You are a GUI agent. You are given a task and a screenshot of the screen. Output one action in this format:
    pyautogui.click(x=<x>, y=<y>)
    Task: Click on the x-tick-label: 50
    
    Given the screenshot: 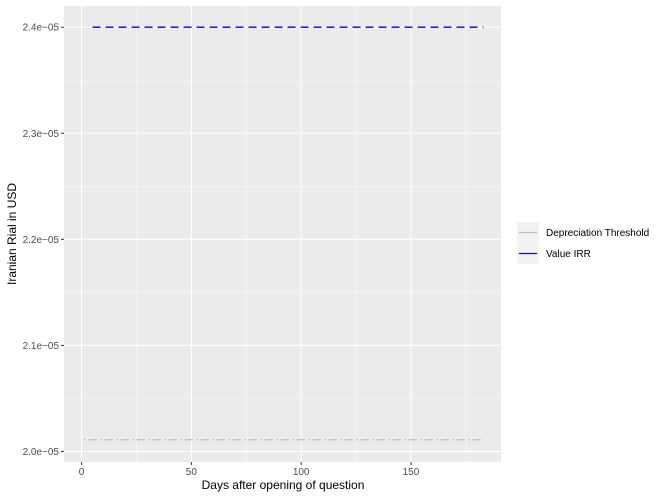 What is the action you would take?
    pyautogui.click(x=192, y=472)
    